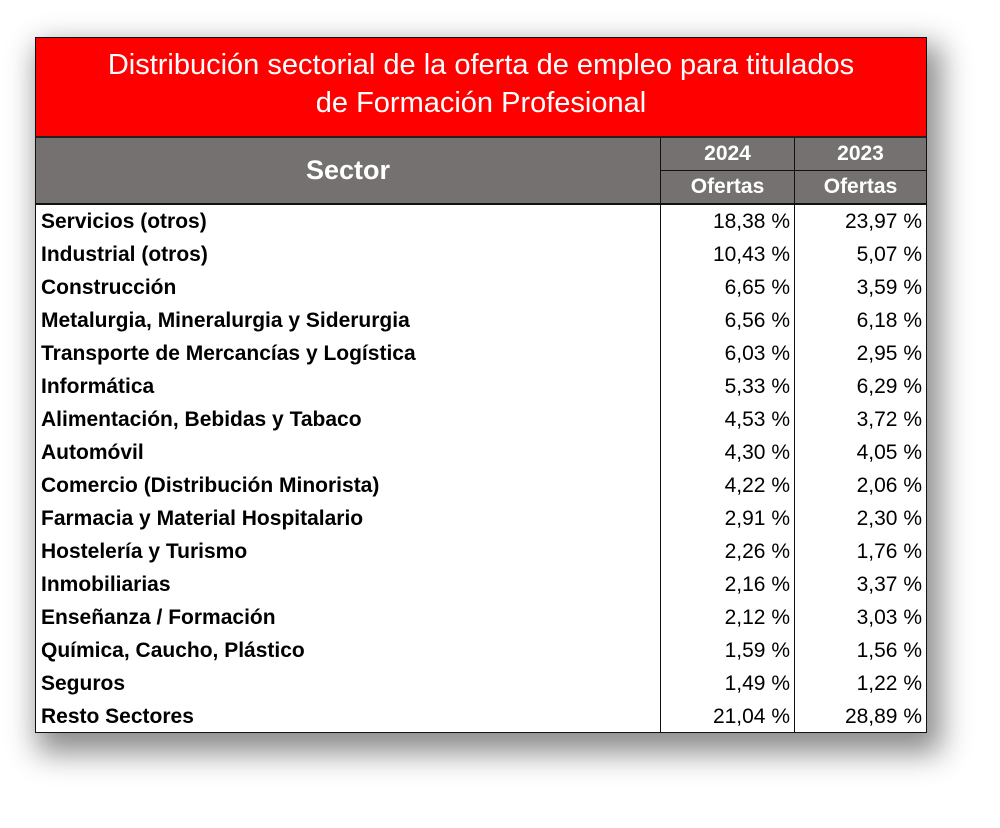  Describe the element at coordinates (728, 716) in the screenshot. I see `value-2024-cell: 21,04 %` at that location.